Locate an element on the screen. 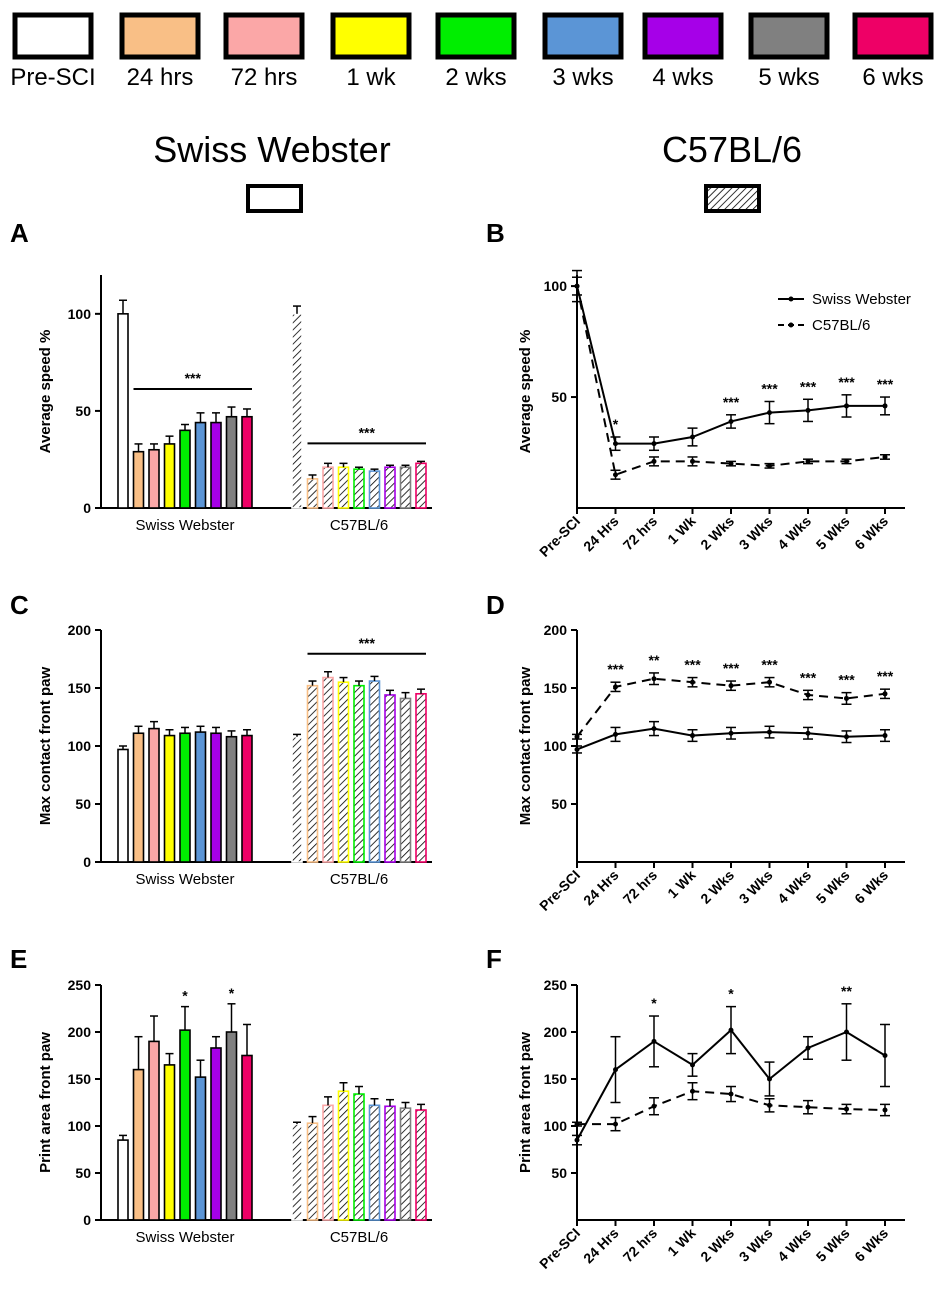 The height and width of the screenshot is (1300, 951). x-tick-label: 1 Wk is located at coordinates (681, 530).